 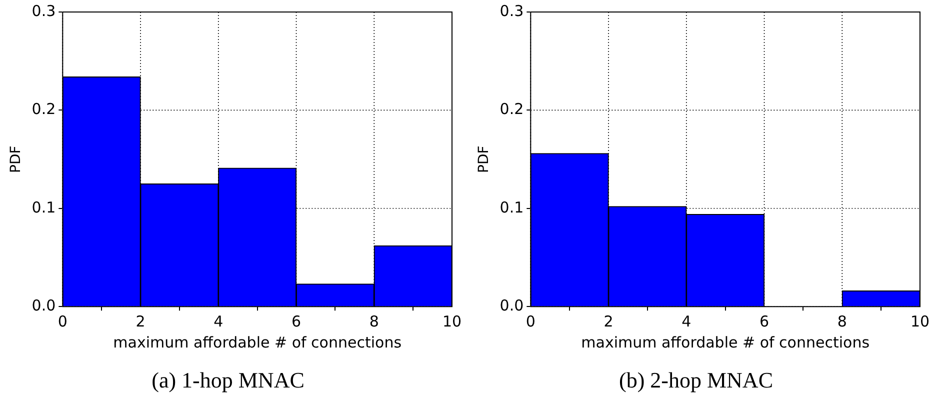 What do you see at coordinates (228, 380) in the screenshot?
I see `text: (a) 1-hop MNAC` at bounding box center [228, 380].